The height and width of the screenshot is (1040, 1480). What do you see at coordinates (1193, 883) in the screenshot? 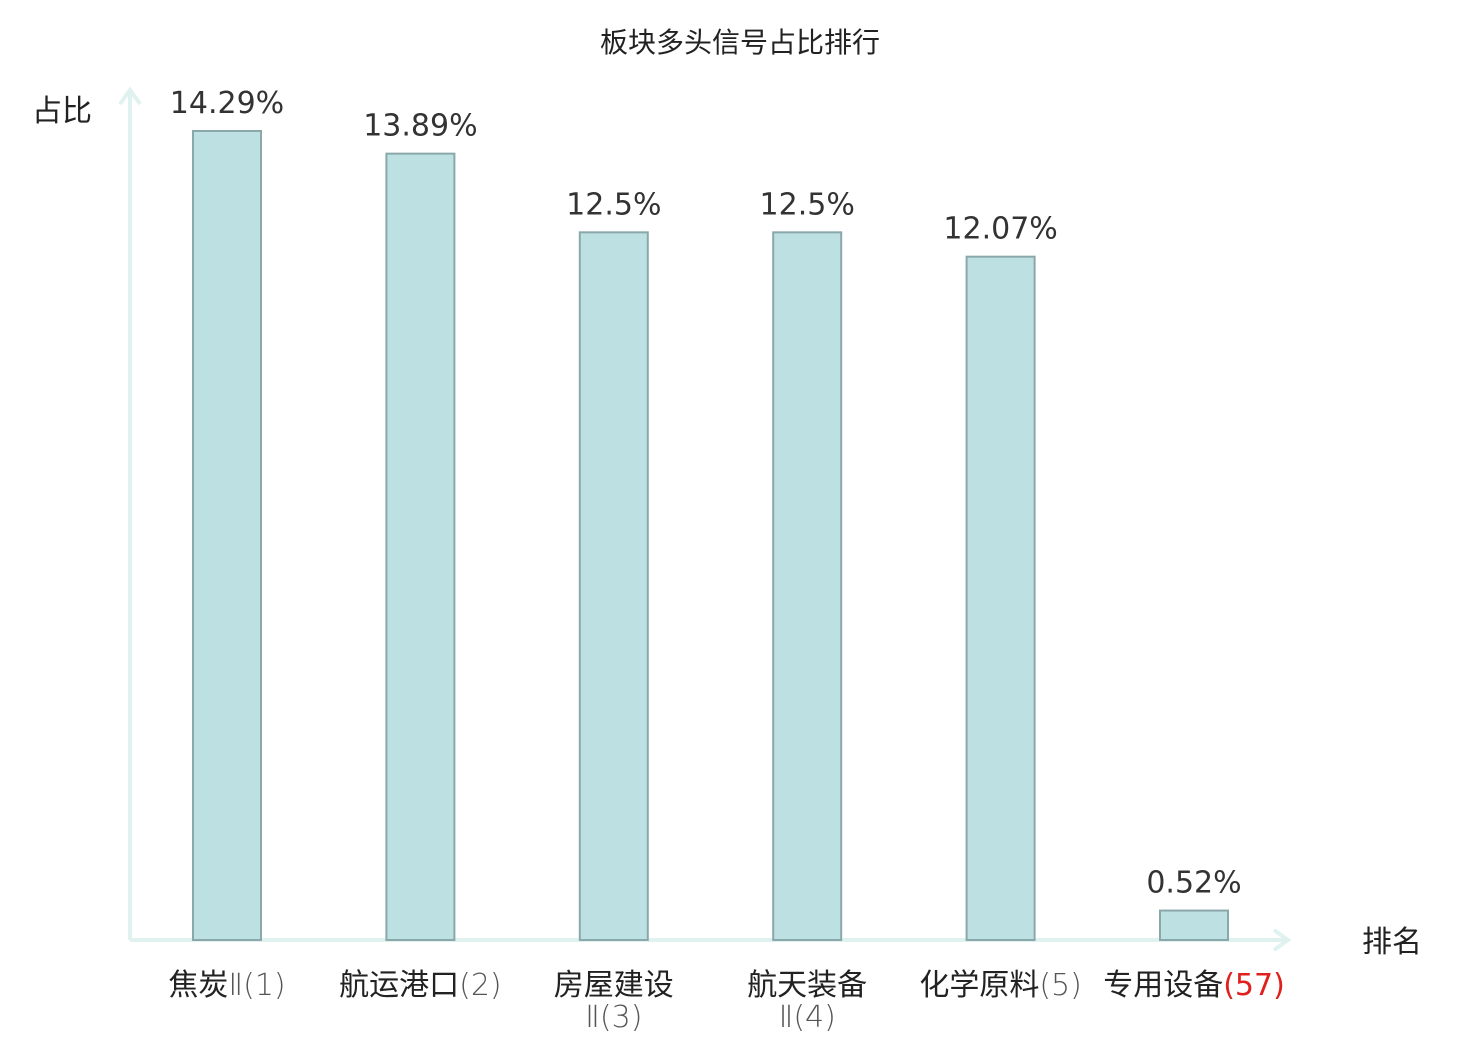
I see `bar-value-label: 0.52%` at bounding box center [1193, 883].